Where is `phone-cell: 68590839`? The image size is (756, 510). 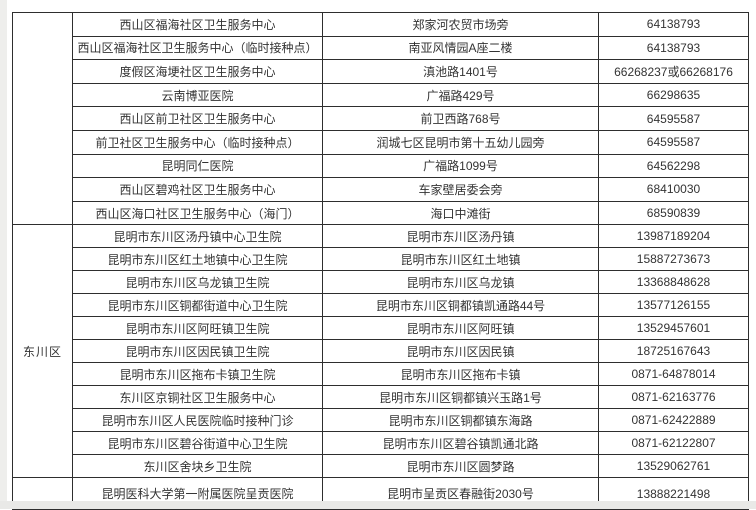
phone-cell: 68590839 is located at coordinates (673, 213).